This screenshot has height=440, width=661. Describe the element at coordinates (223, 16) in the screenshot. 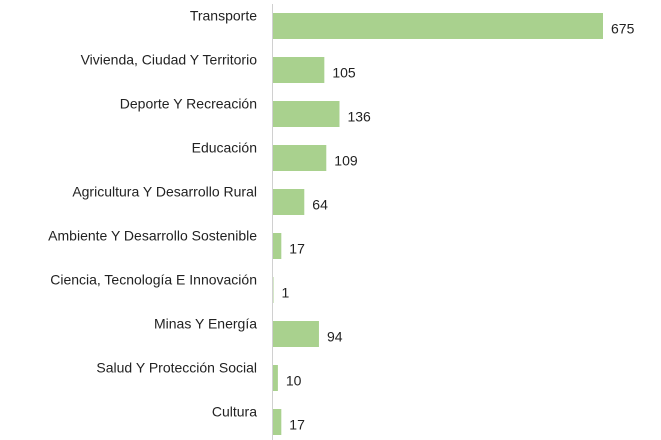

I see `category-label: Transporte` at that location.